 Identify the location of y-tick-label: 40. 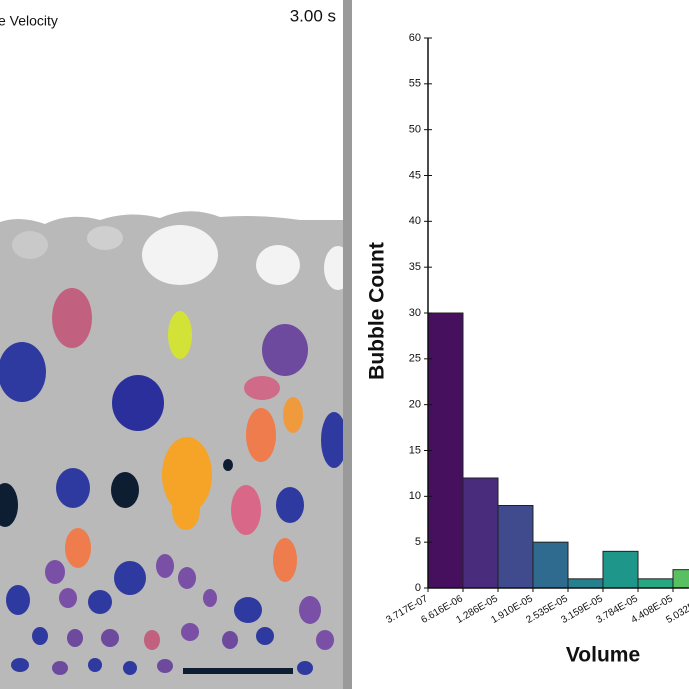
(415, 221).